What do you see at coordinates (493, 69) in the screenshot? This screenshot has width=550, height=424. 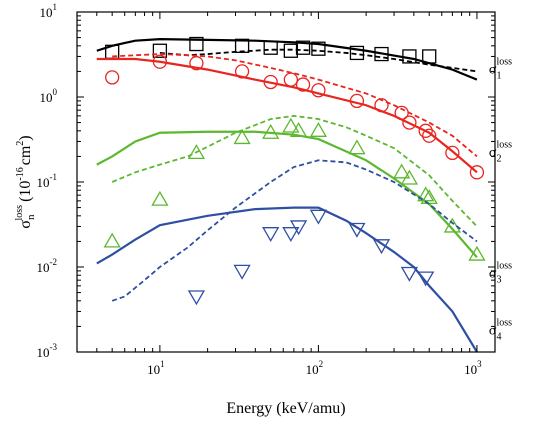 I see `series-1-label-symbol: σ` at bounding box center [493, 69].